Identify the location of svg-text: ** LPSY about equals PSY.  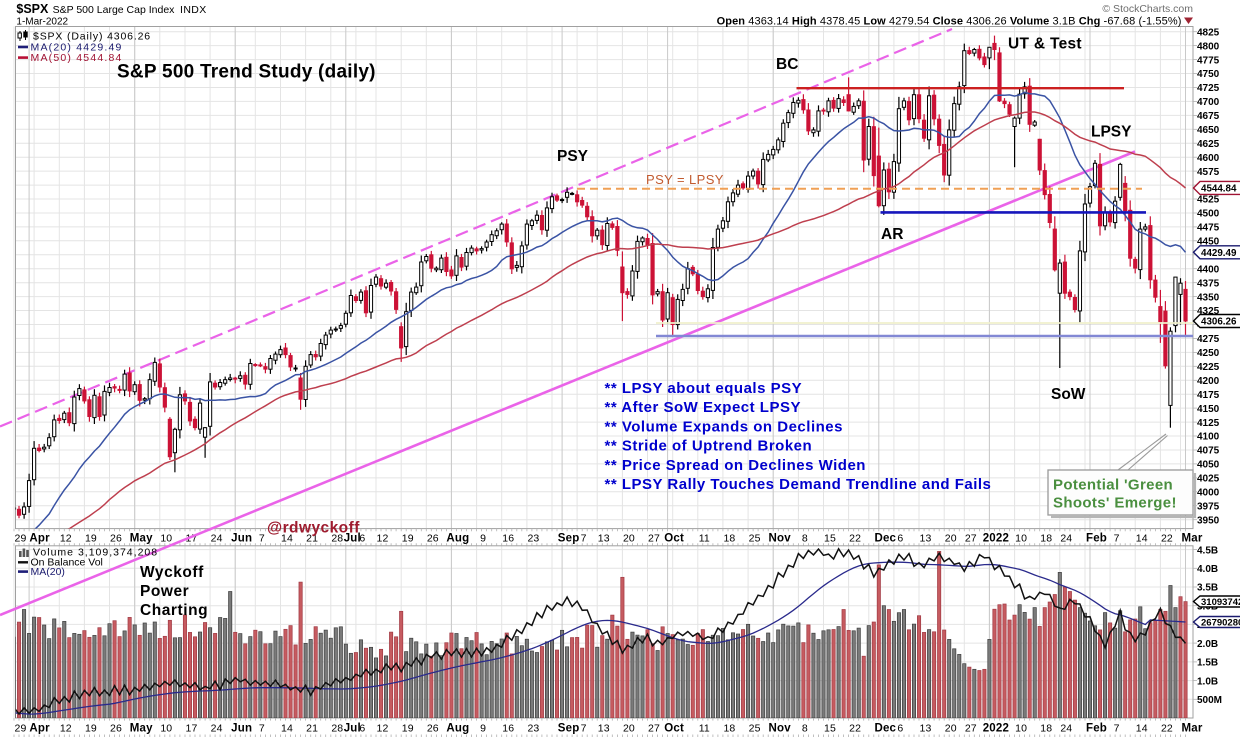
(704, 388).